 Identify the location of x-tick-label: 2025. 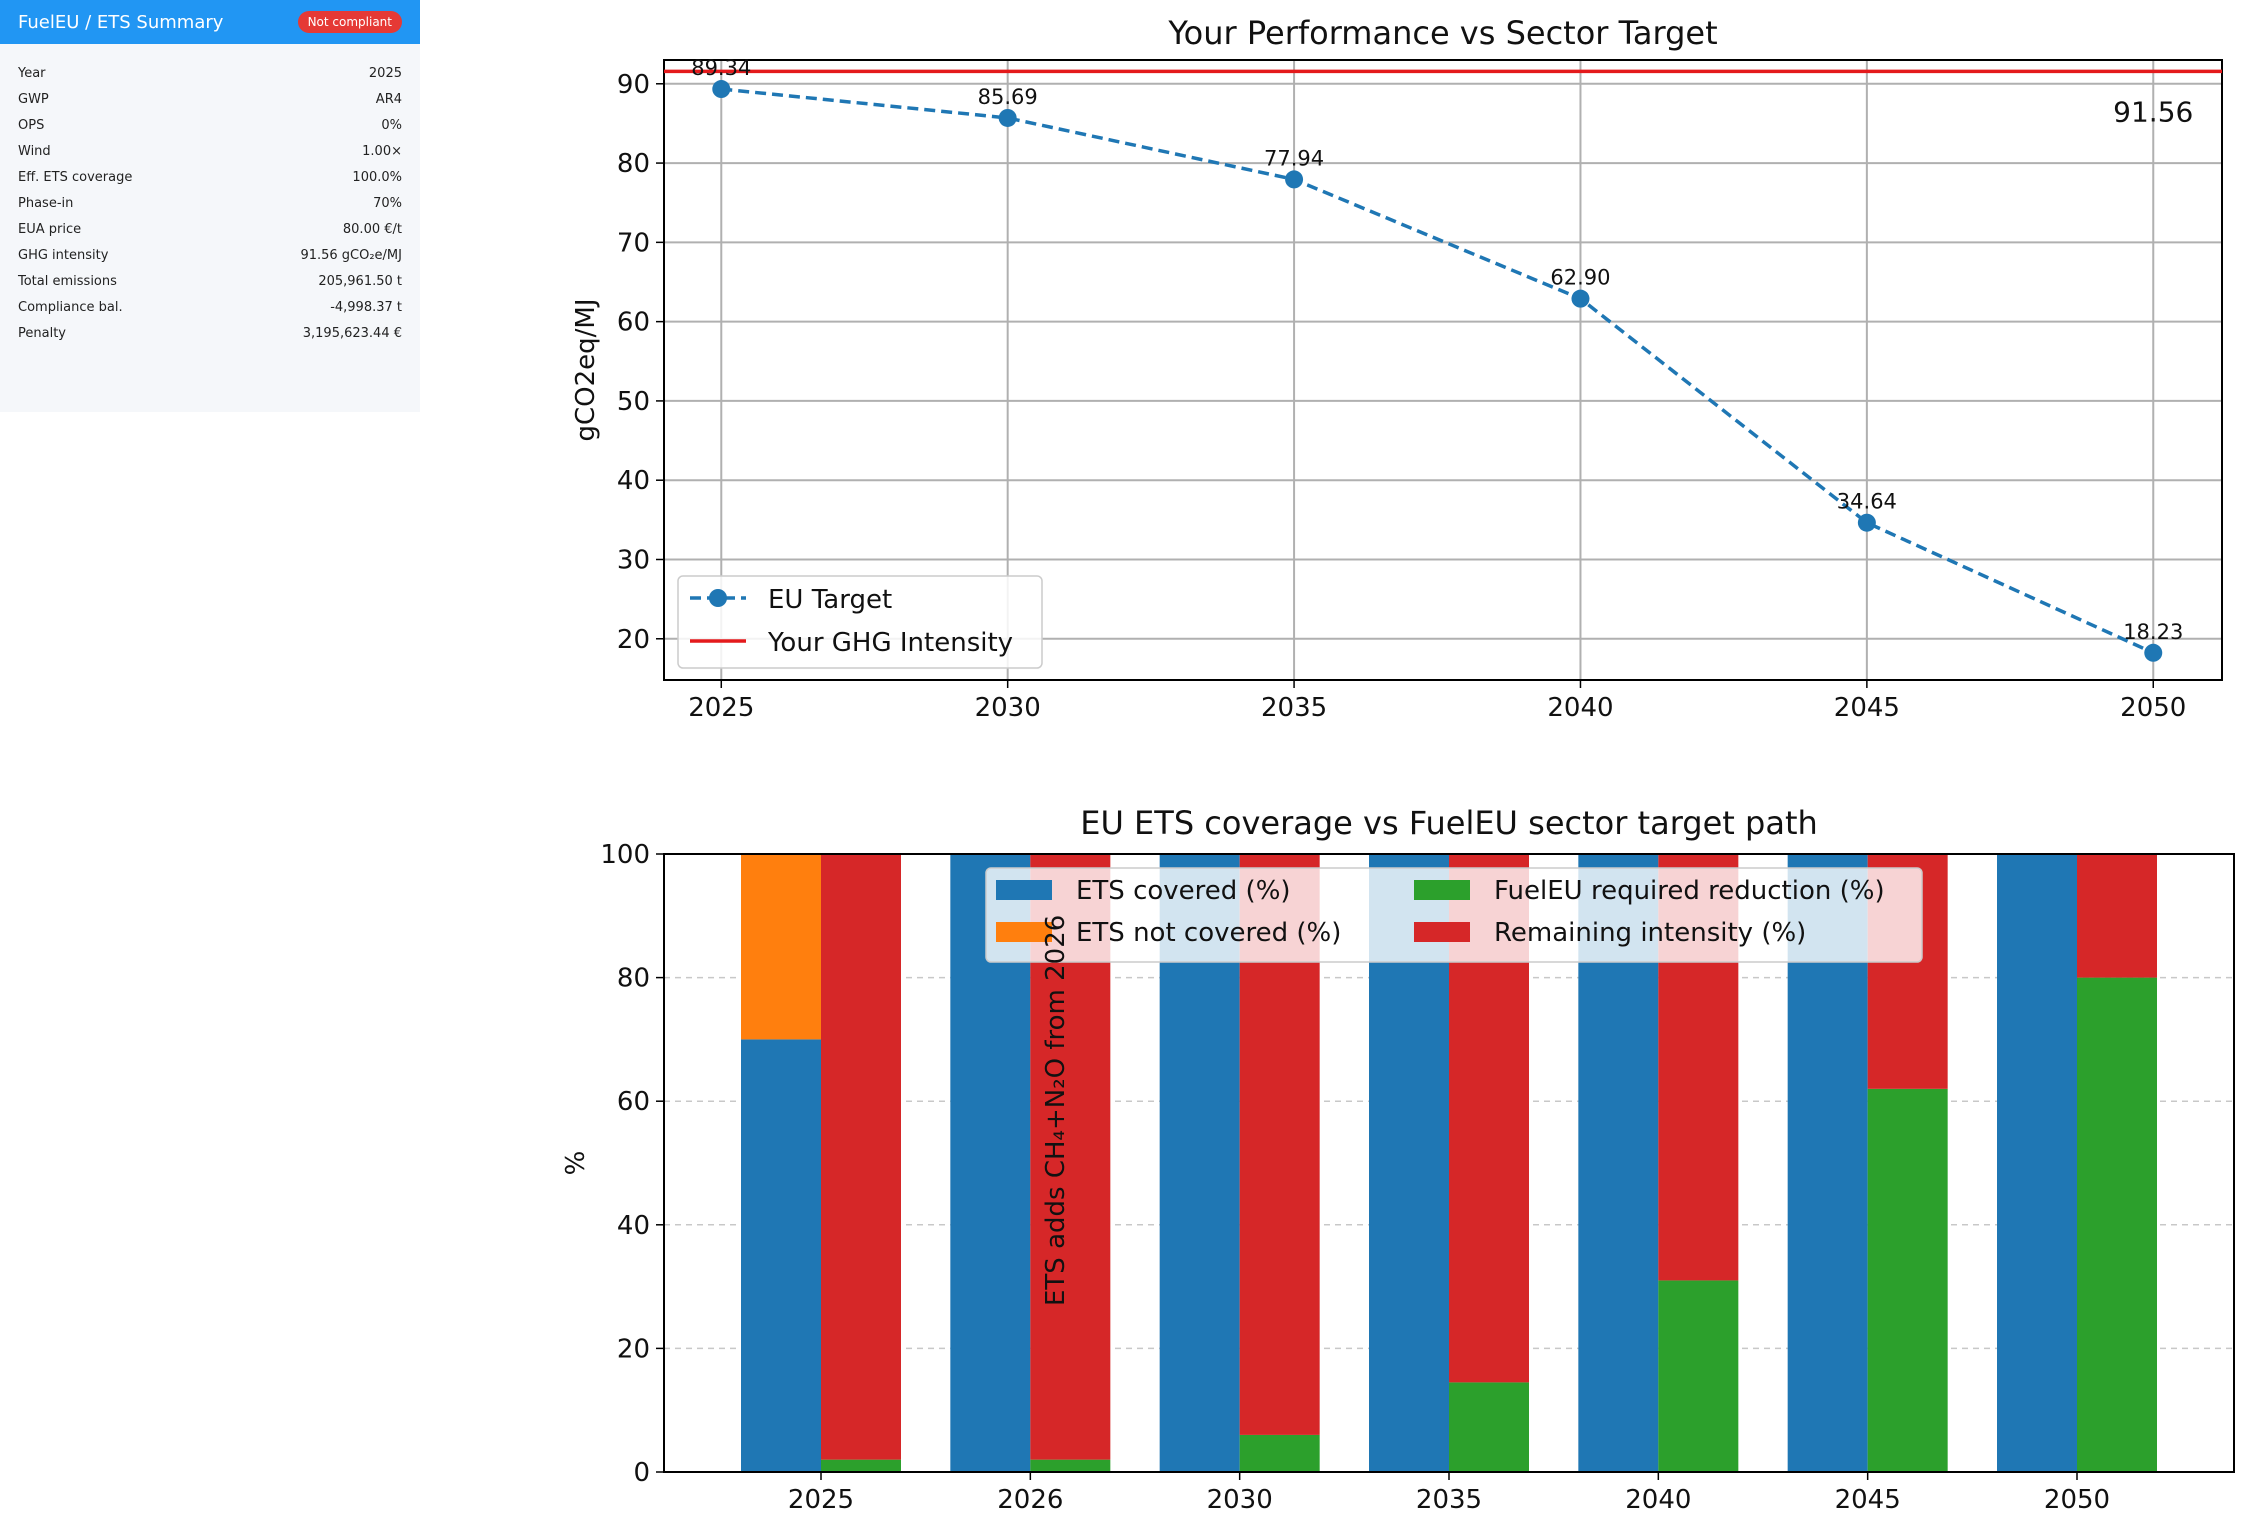
(821, 1500).